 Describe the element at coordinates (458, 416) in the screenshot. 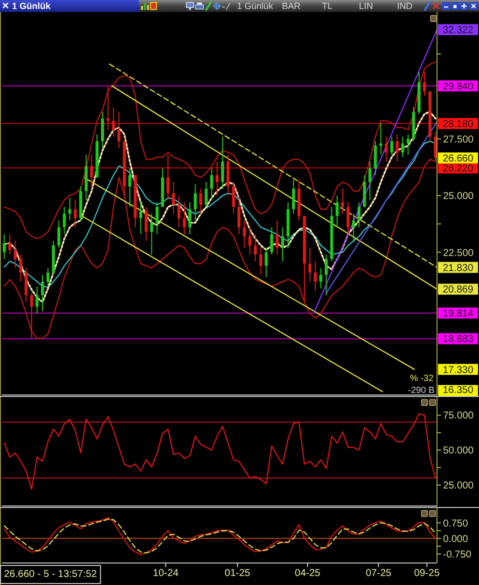

I see `y-tick-label: 75.000` at that location.